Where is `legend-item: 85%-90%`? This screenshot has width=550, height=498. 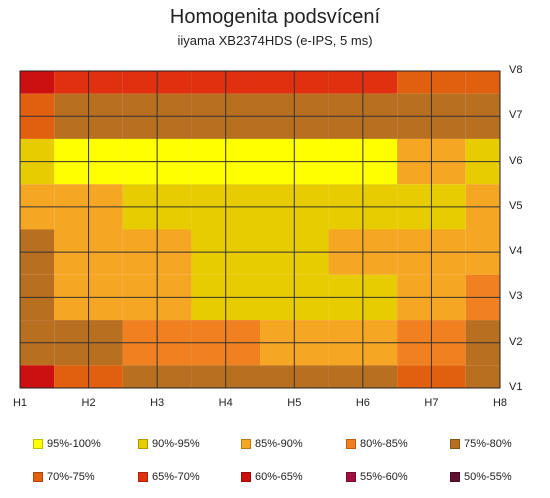
legend-item: 85%-90% is located at coordinates (272, 444).